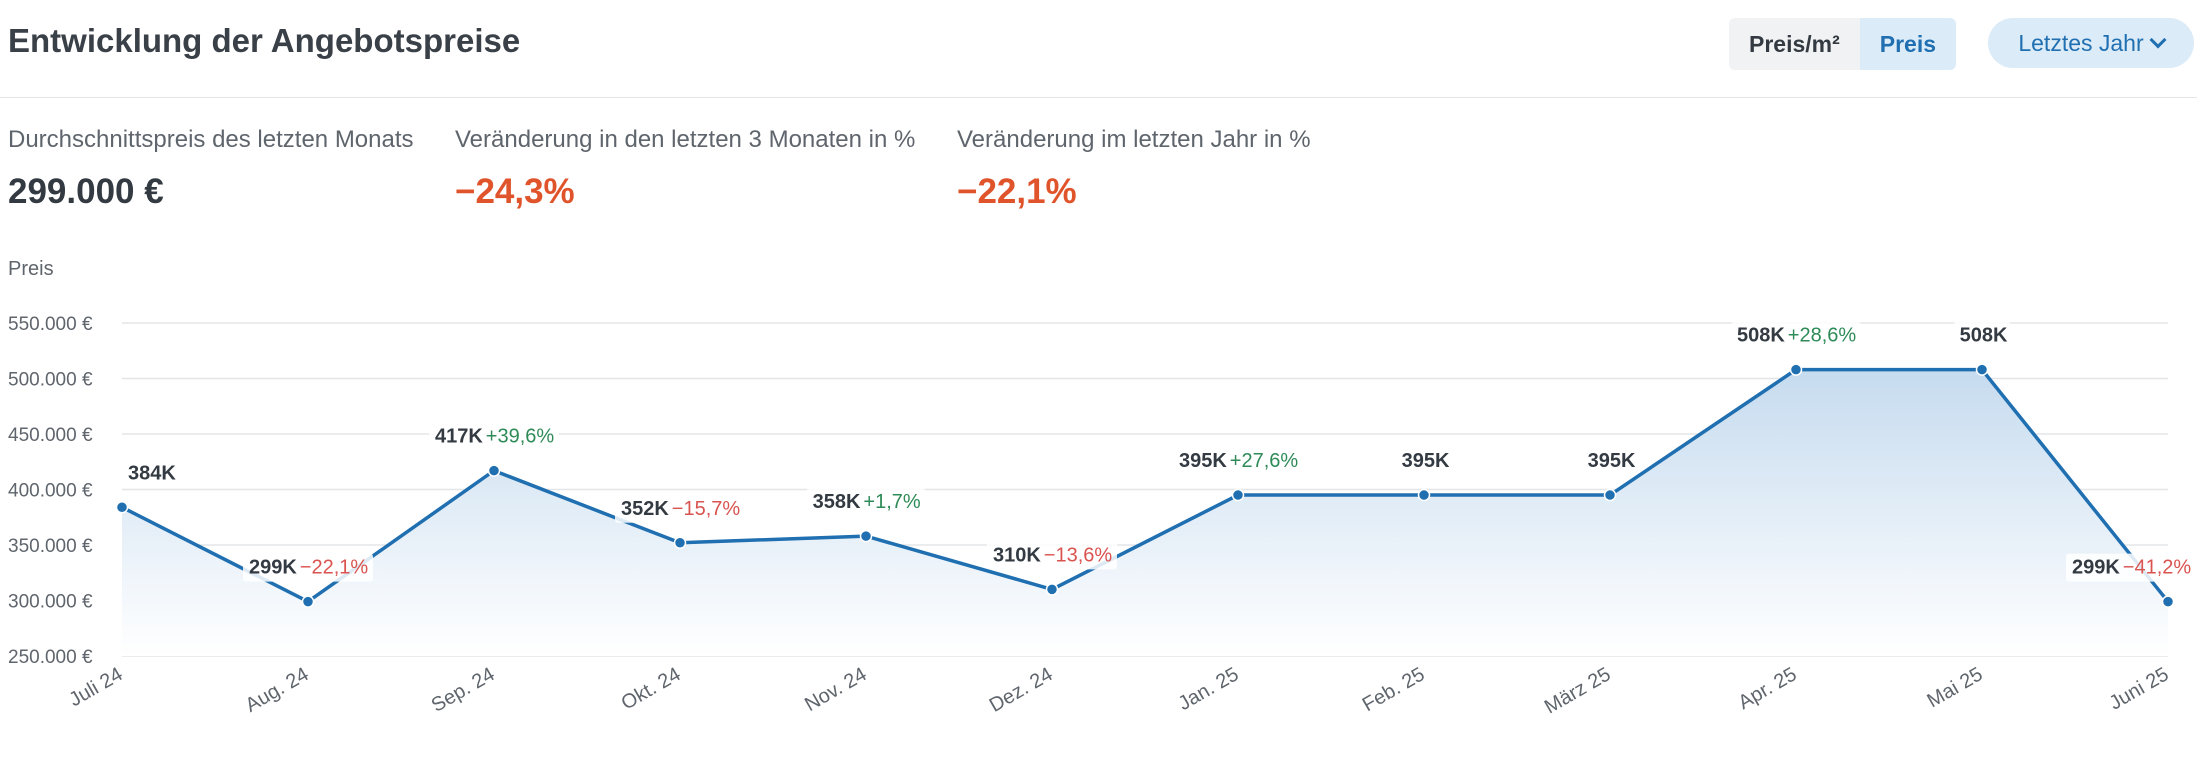 The image size is (2197, 783). I want to click on stat-label: Veränderung im letzten Jahr in %, so click(1134, 139).